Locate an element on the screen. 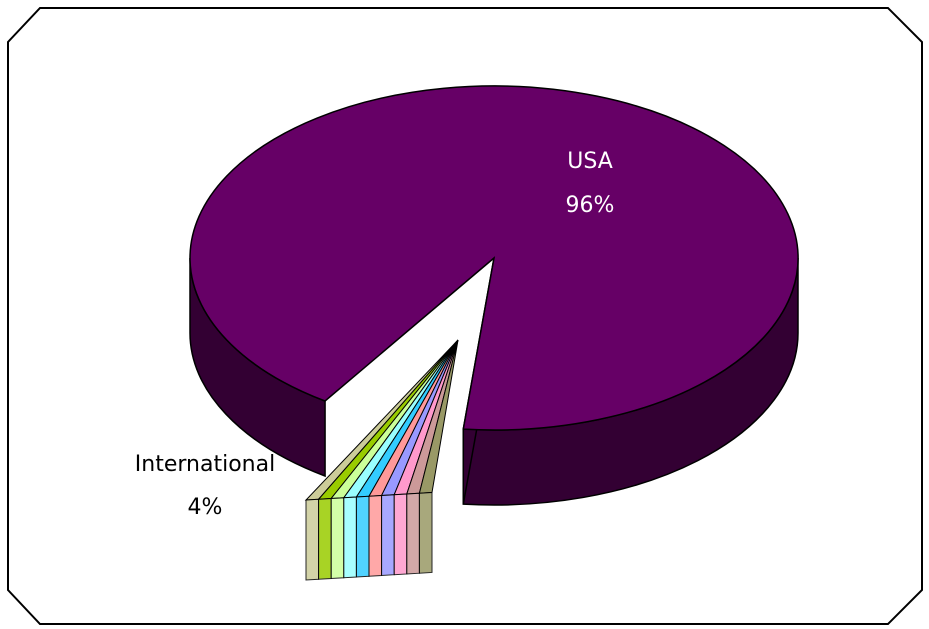 Image resolution: width=929 pixels, height=629 pixels. usa-label: USA is located at coordinates (590, 161).